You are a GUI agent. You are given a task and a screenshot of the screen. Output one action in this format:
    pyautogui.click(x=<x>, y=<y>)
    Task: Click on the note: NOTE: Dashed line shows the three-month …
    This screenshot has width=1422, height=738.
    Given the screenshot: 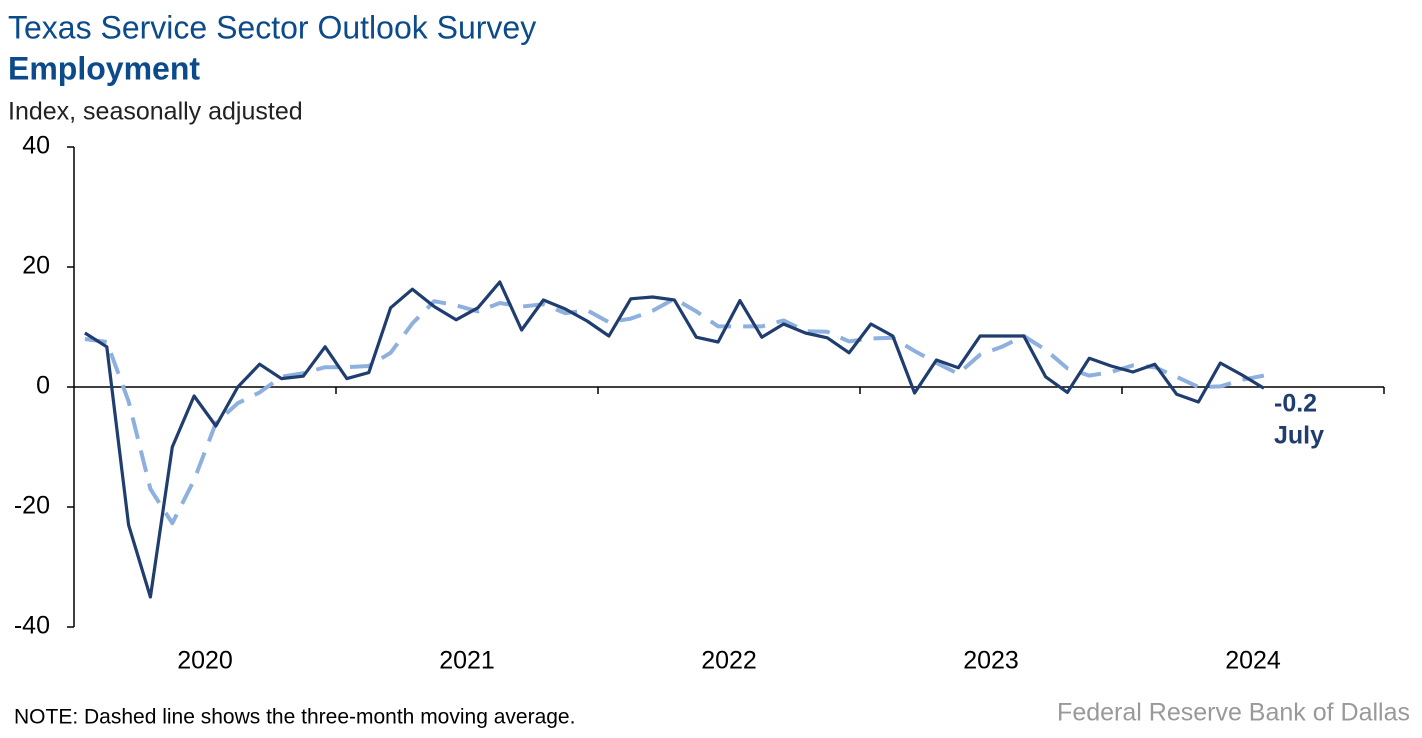 What is the action you would take?
    pyautogui.click(x=294, y=717)
    